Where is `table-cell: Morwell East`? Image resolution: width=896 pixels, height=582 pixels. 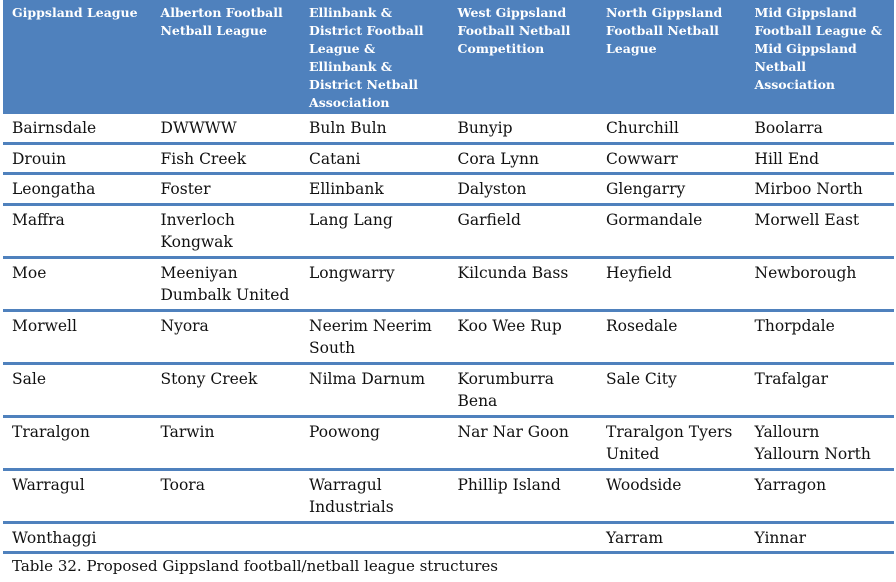
table-cell: Morwell East is located at coordinates (819, 231).